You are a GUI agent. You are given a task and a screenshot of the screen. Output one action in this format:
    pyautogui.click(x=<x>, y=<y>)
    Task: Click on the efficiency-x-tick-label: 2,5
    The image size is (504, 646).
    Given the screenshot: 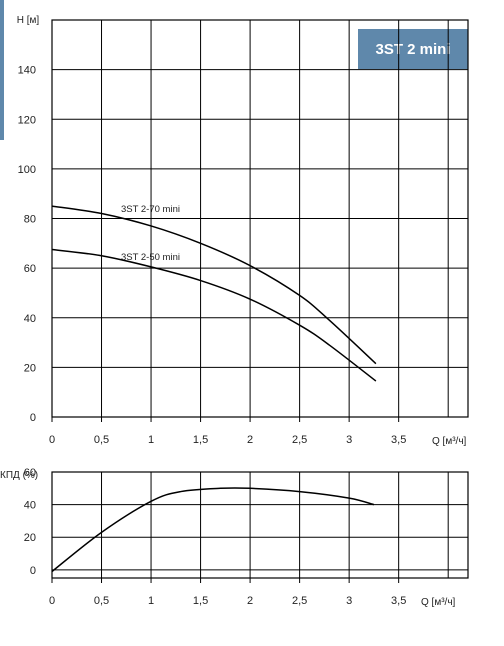 What is the action you would take?
    pyautogui.click(x=299, y=601)
    